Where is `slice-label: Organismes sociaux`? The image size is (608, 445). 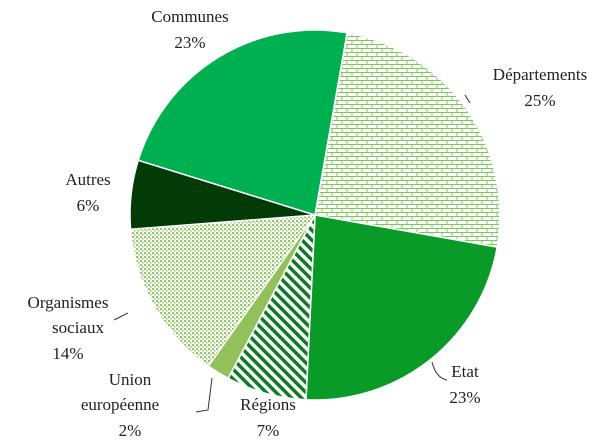
slice-label: Organismes sociaux is located at coordinates (68, 315).